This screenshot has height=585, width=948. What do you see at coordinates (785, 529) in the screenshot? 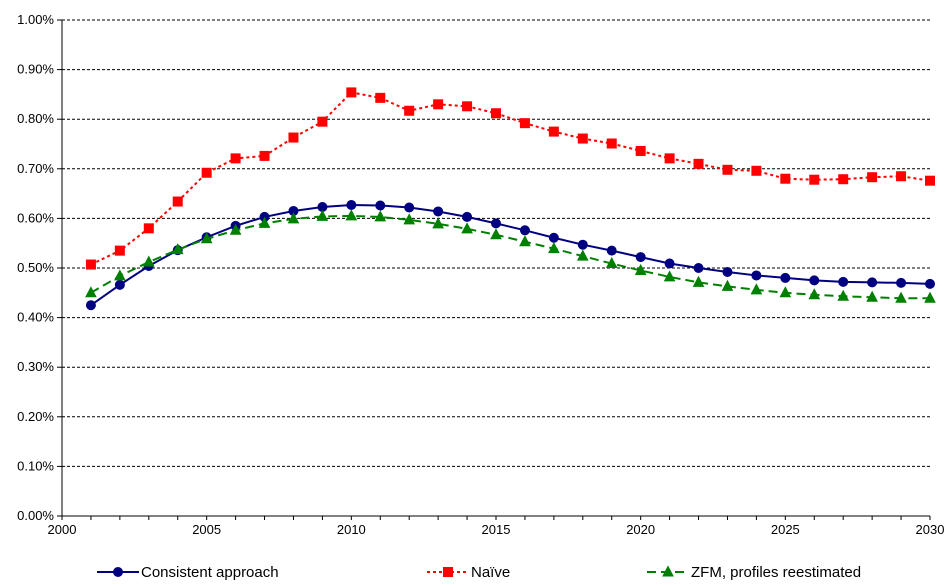
I see `x-tick-label: 2025` at bounding box center [785, 529].